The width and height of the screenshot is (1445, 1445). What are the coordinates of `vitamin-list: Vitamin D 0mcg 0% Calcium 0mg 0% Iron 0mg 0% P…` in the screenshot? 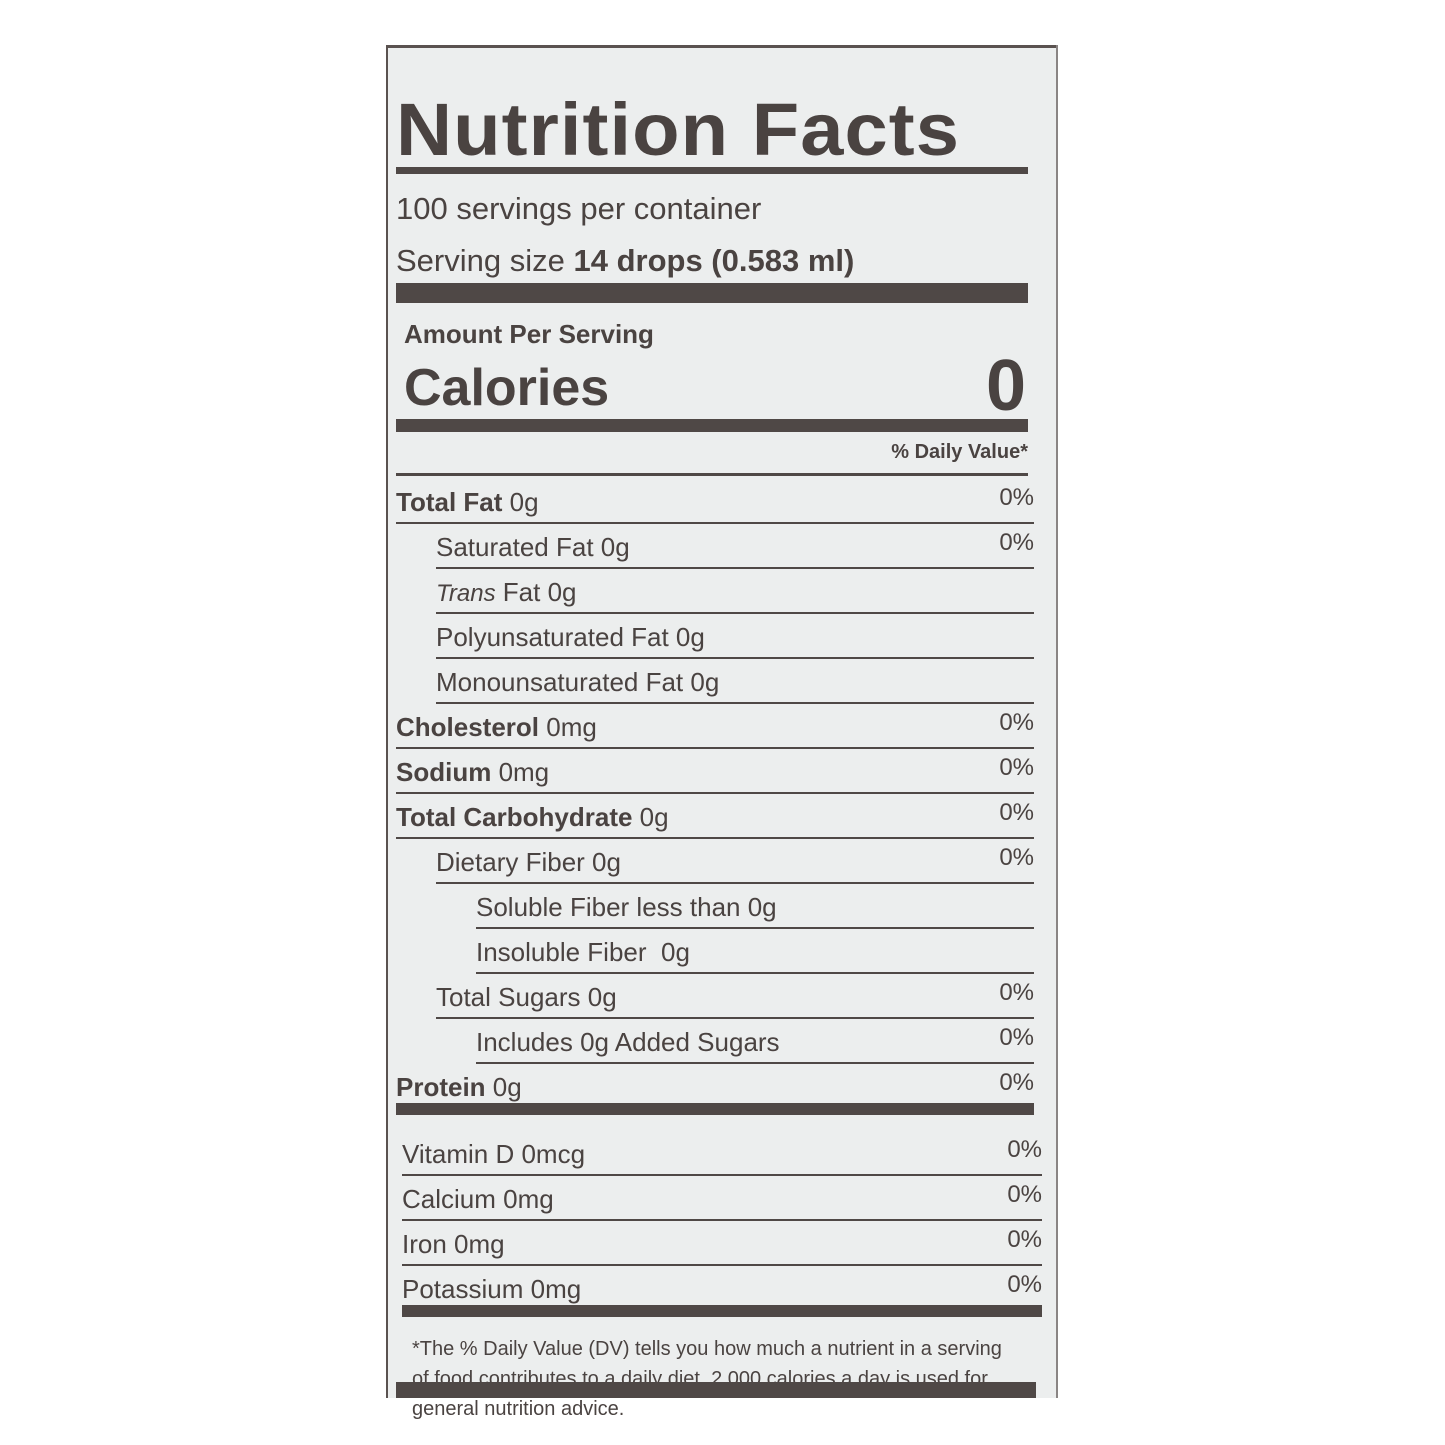 It's located at (722, 1224).